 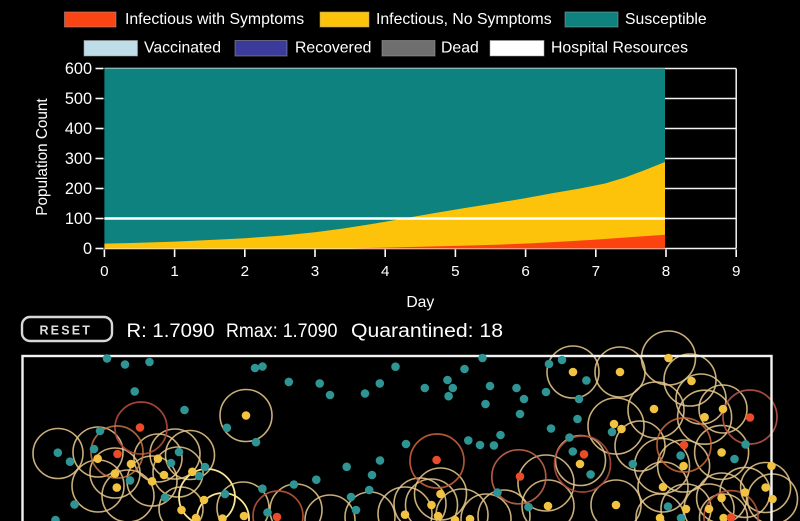 What do you see at coordinates (333, 48) in the screenshot?
I see `svg-text: Recovered` at bounding box center [333, 48].